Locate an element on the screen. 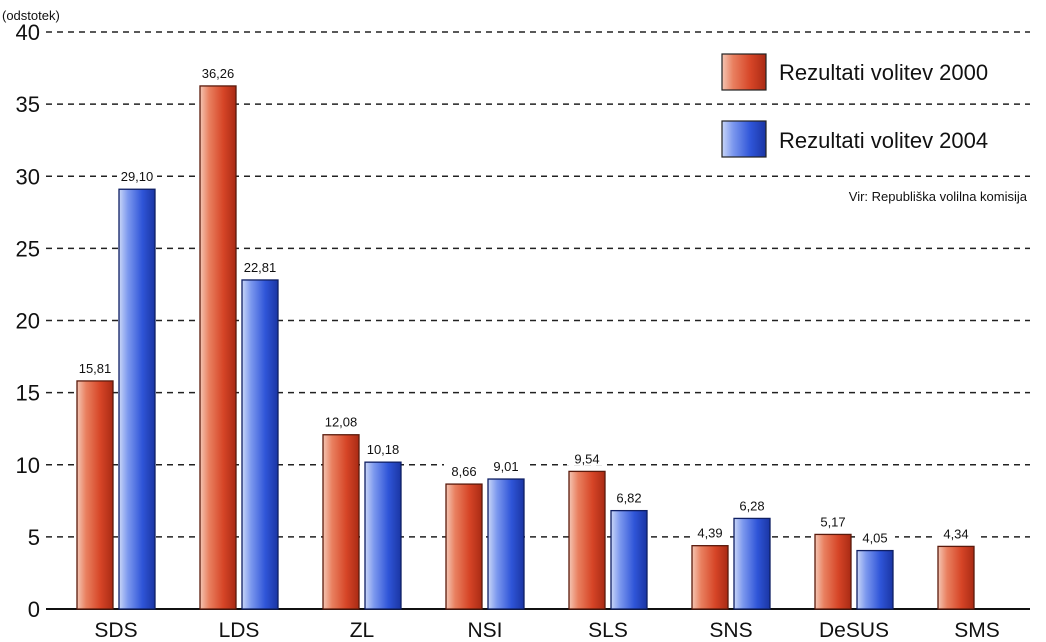  bar-zl-2004 is located at coordinates (383, 535).